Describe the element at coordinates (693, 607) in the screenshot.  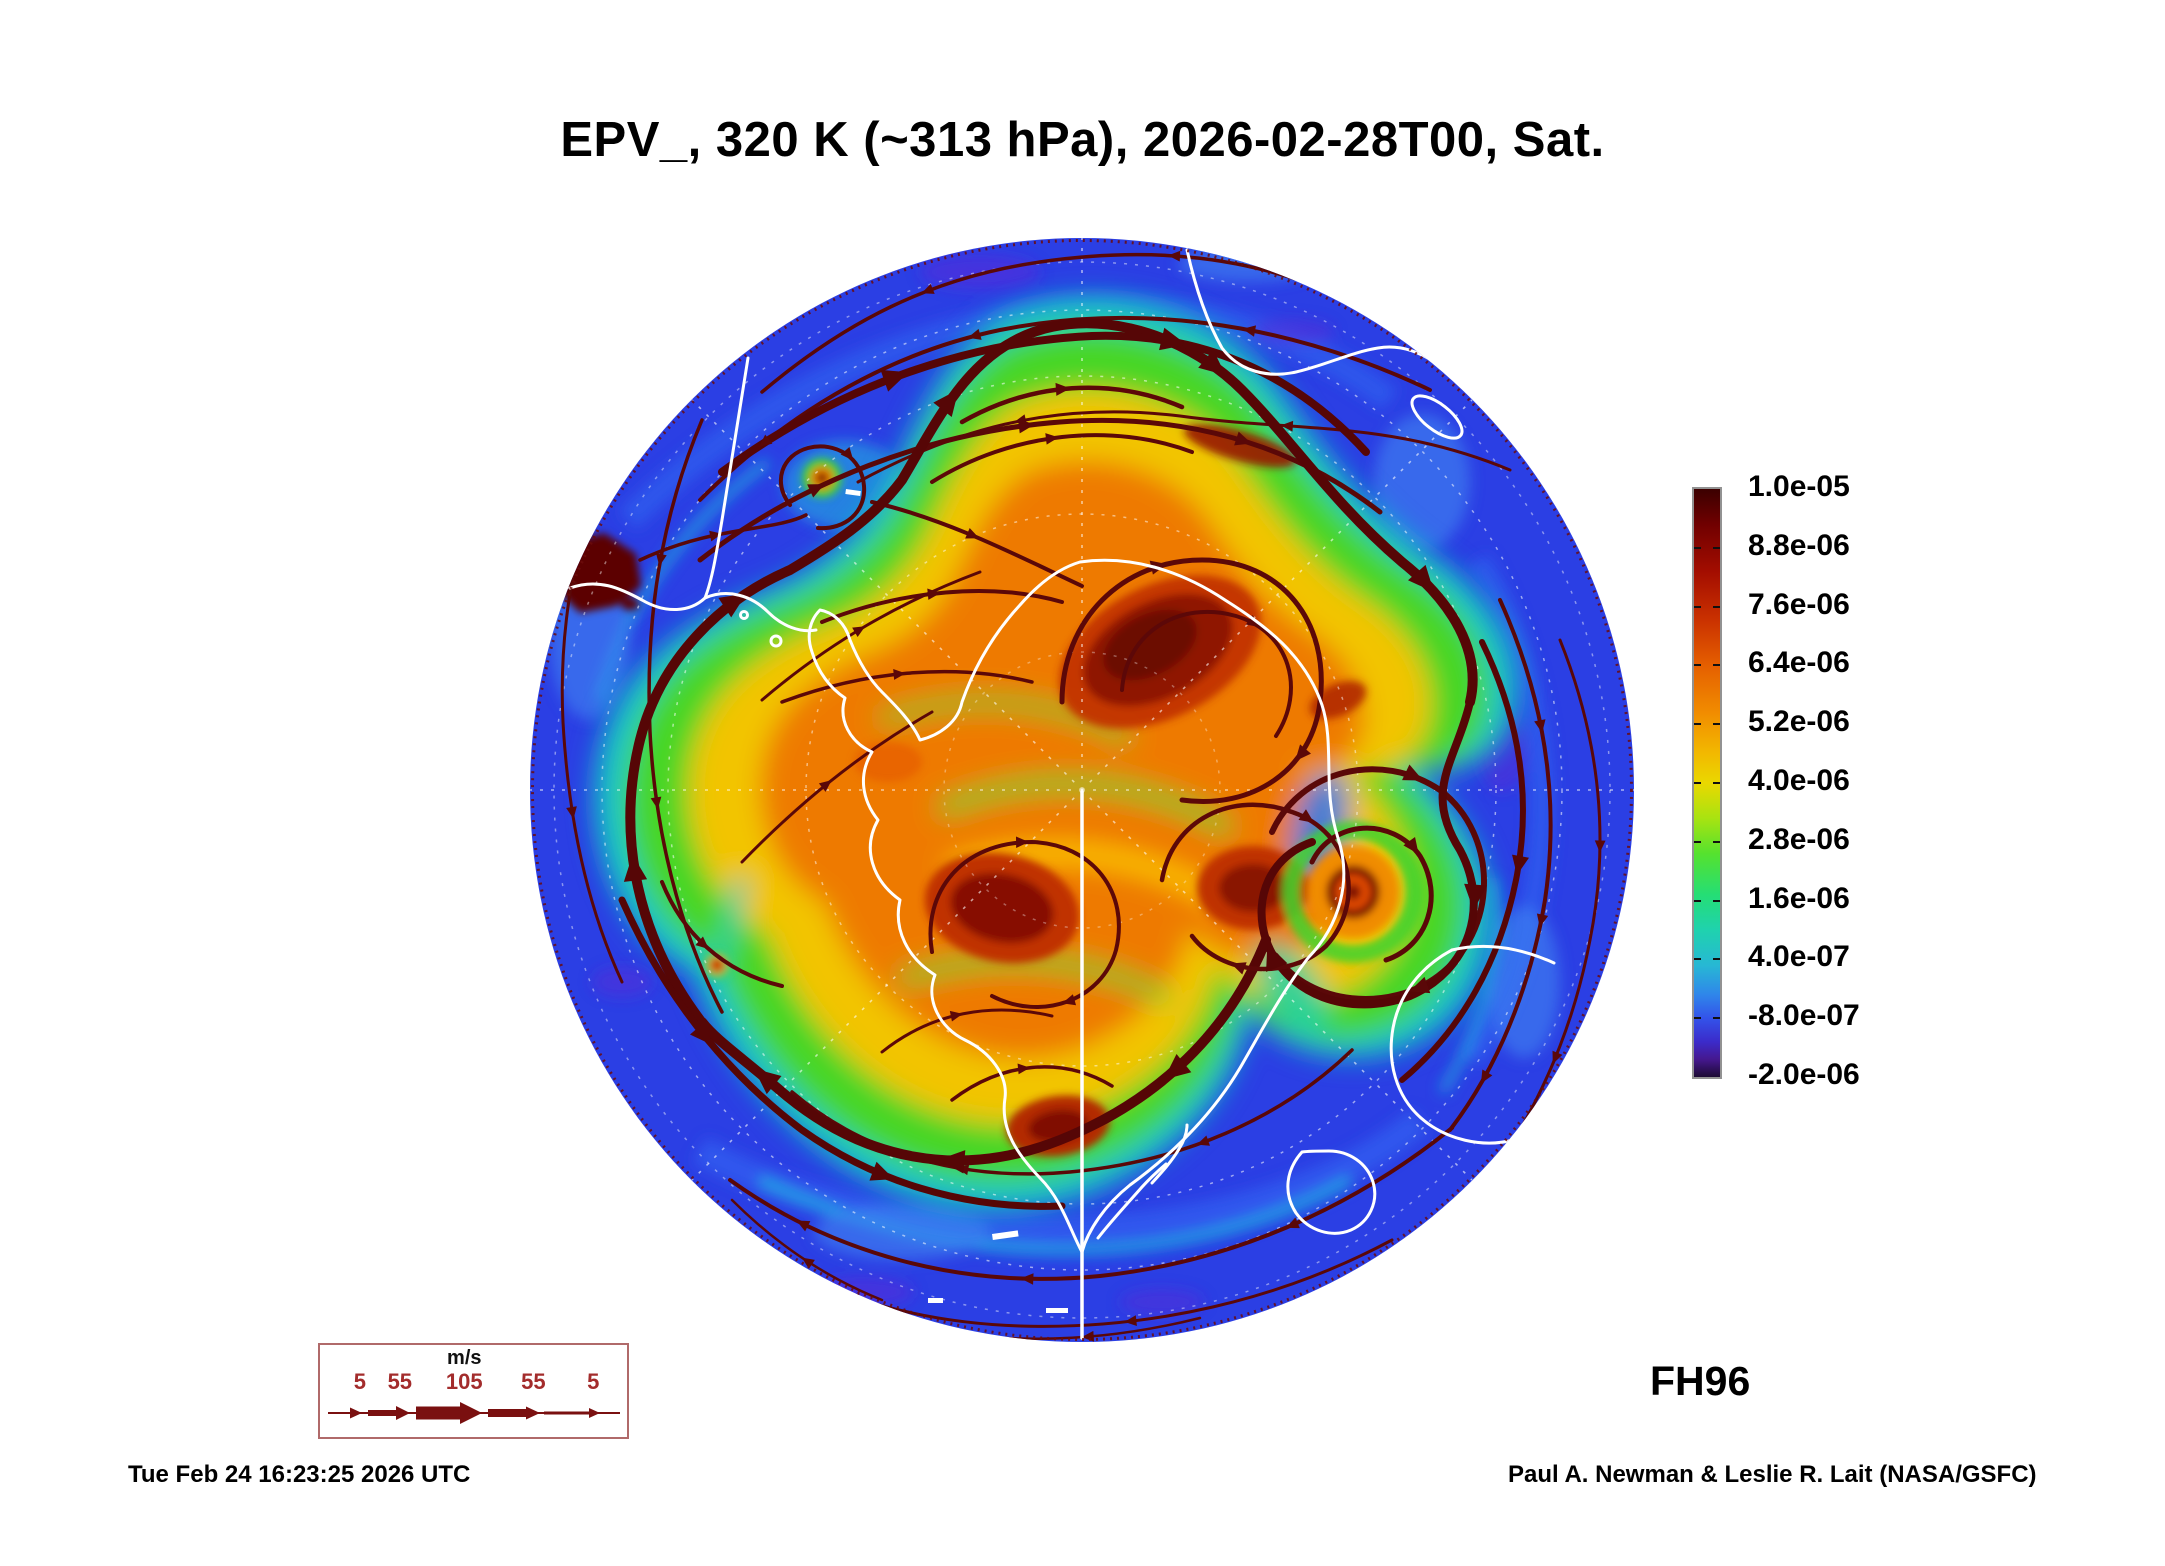
I see `coastline-south-america-south` at that location.